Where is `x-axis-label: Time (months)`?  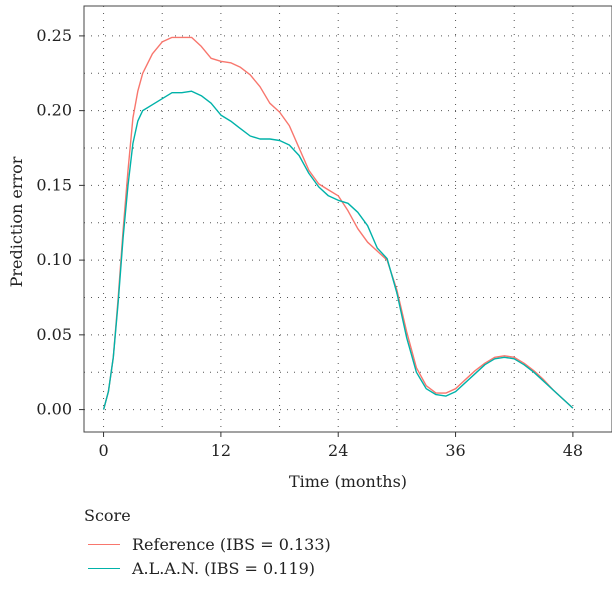
x-axis-label: Time (months) is located at coordinates (348, 481).